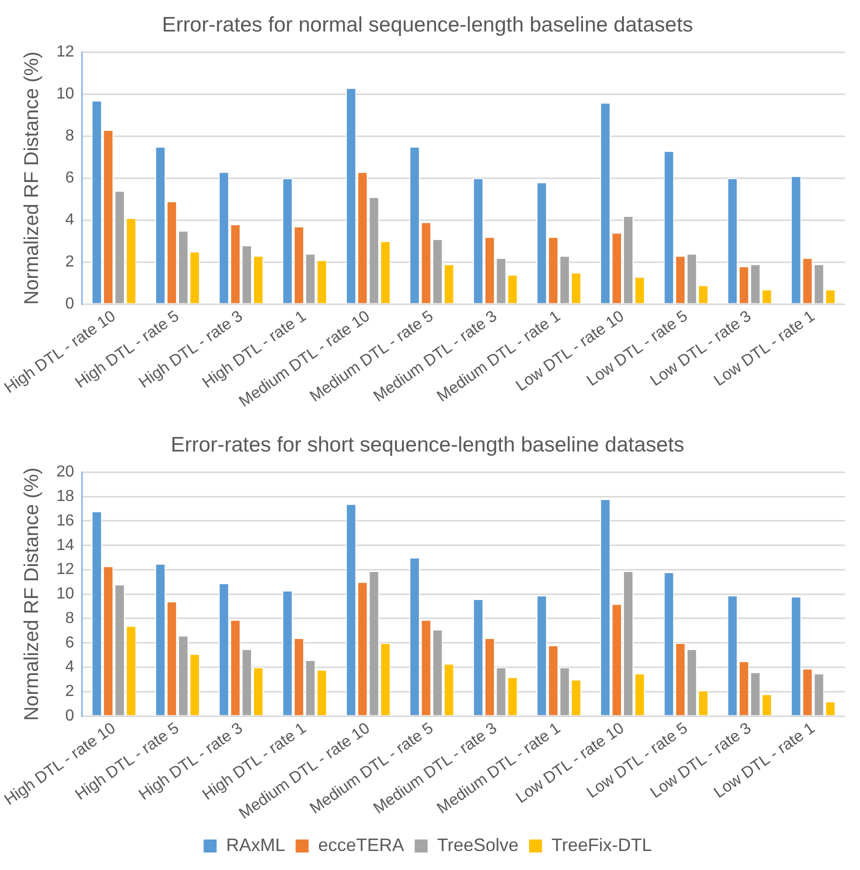  Describe the element at coordinates (602, 844) in the screenshot. I see `legend-label: TreeFix-DTL` at that location.